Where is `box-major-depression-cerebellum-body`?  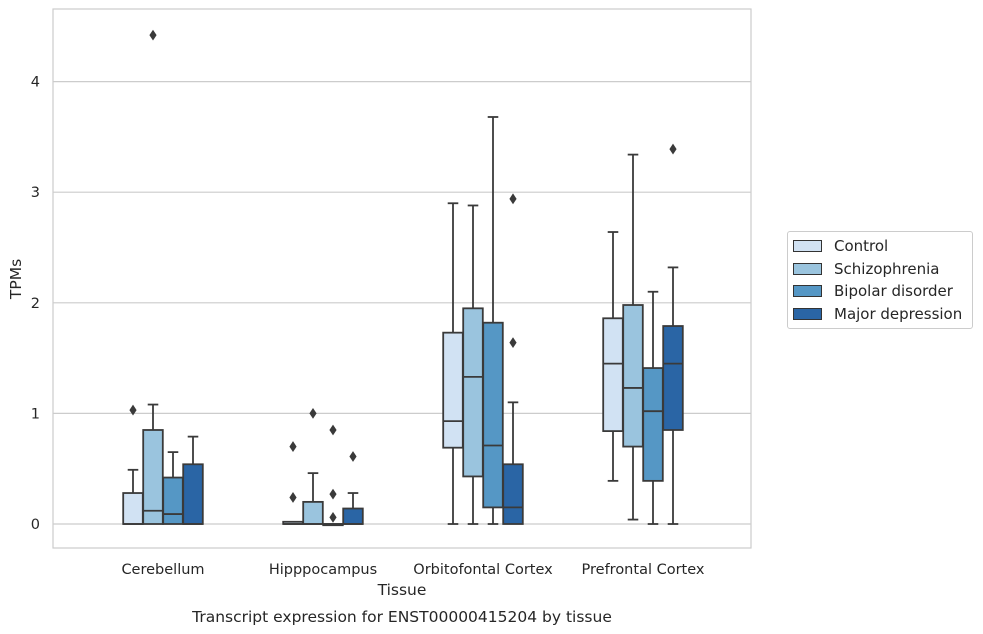 box-major-depression-cerebellum-body is located at coordinates (193, 494).